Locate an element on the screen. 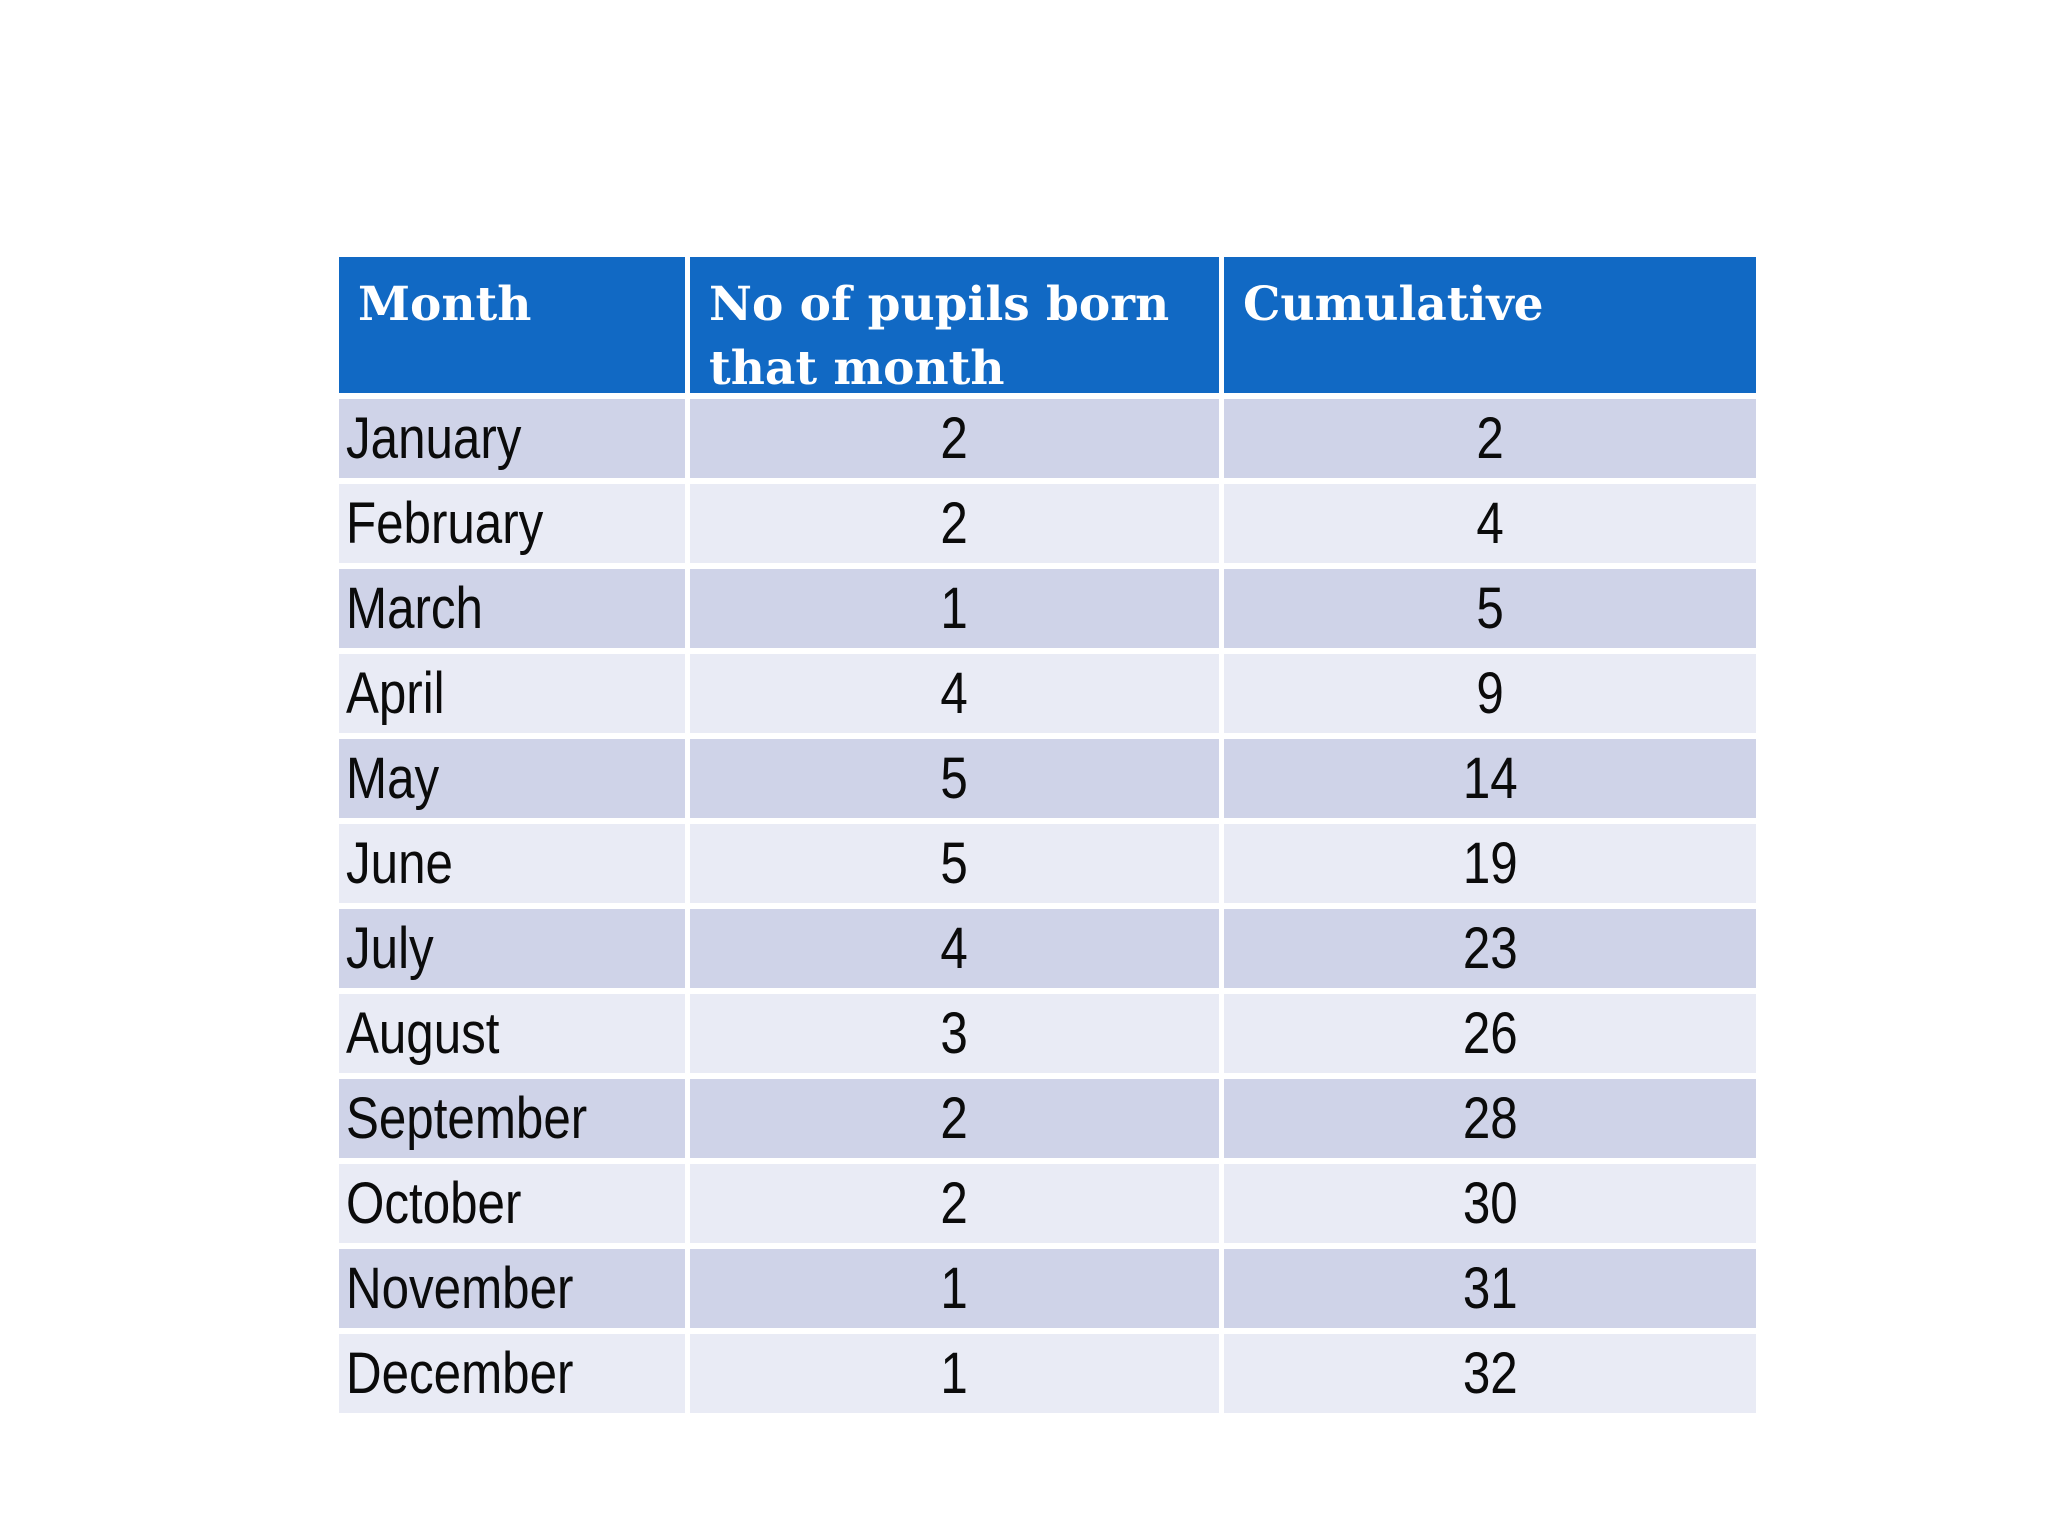 The width and height of the screenshot is (2048, 1536). table-row-may-month-cell: May is located at coordinates (512, 778).